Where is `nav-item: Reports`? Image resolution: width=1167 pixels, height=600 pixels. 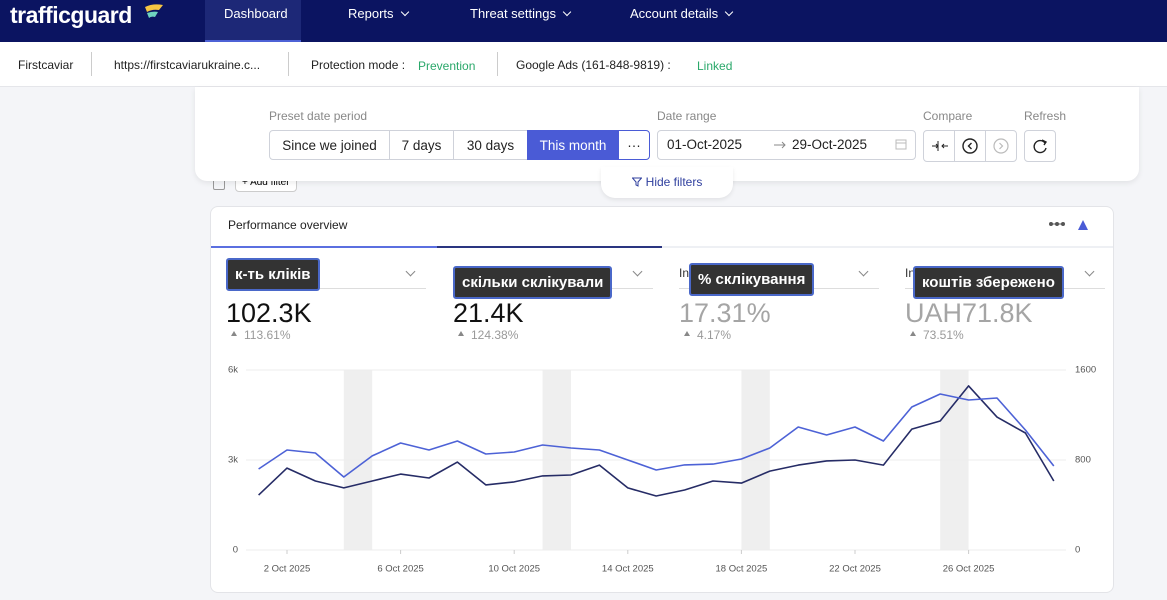
nav-item: Reports is located at coordinates (378, 21).